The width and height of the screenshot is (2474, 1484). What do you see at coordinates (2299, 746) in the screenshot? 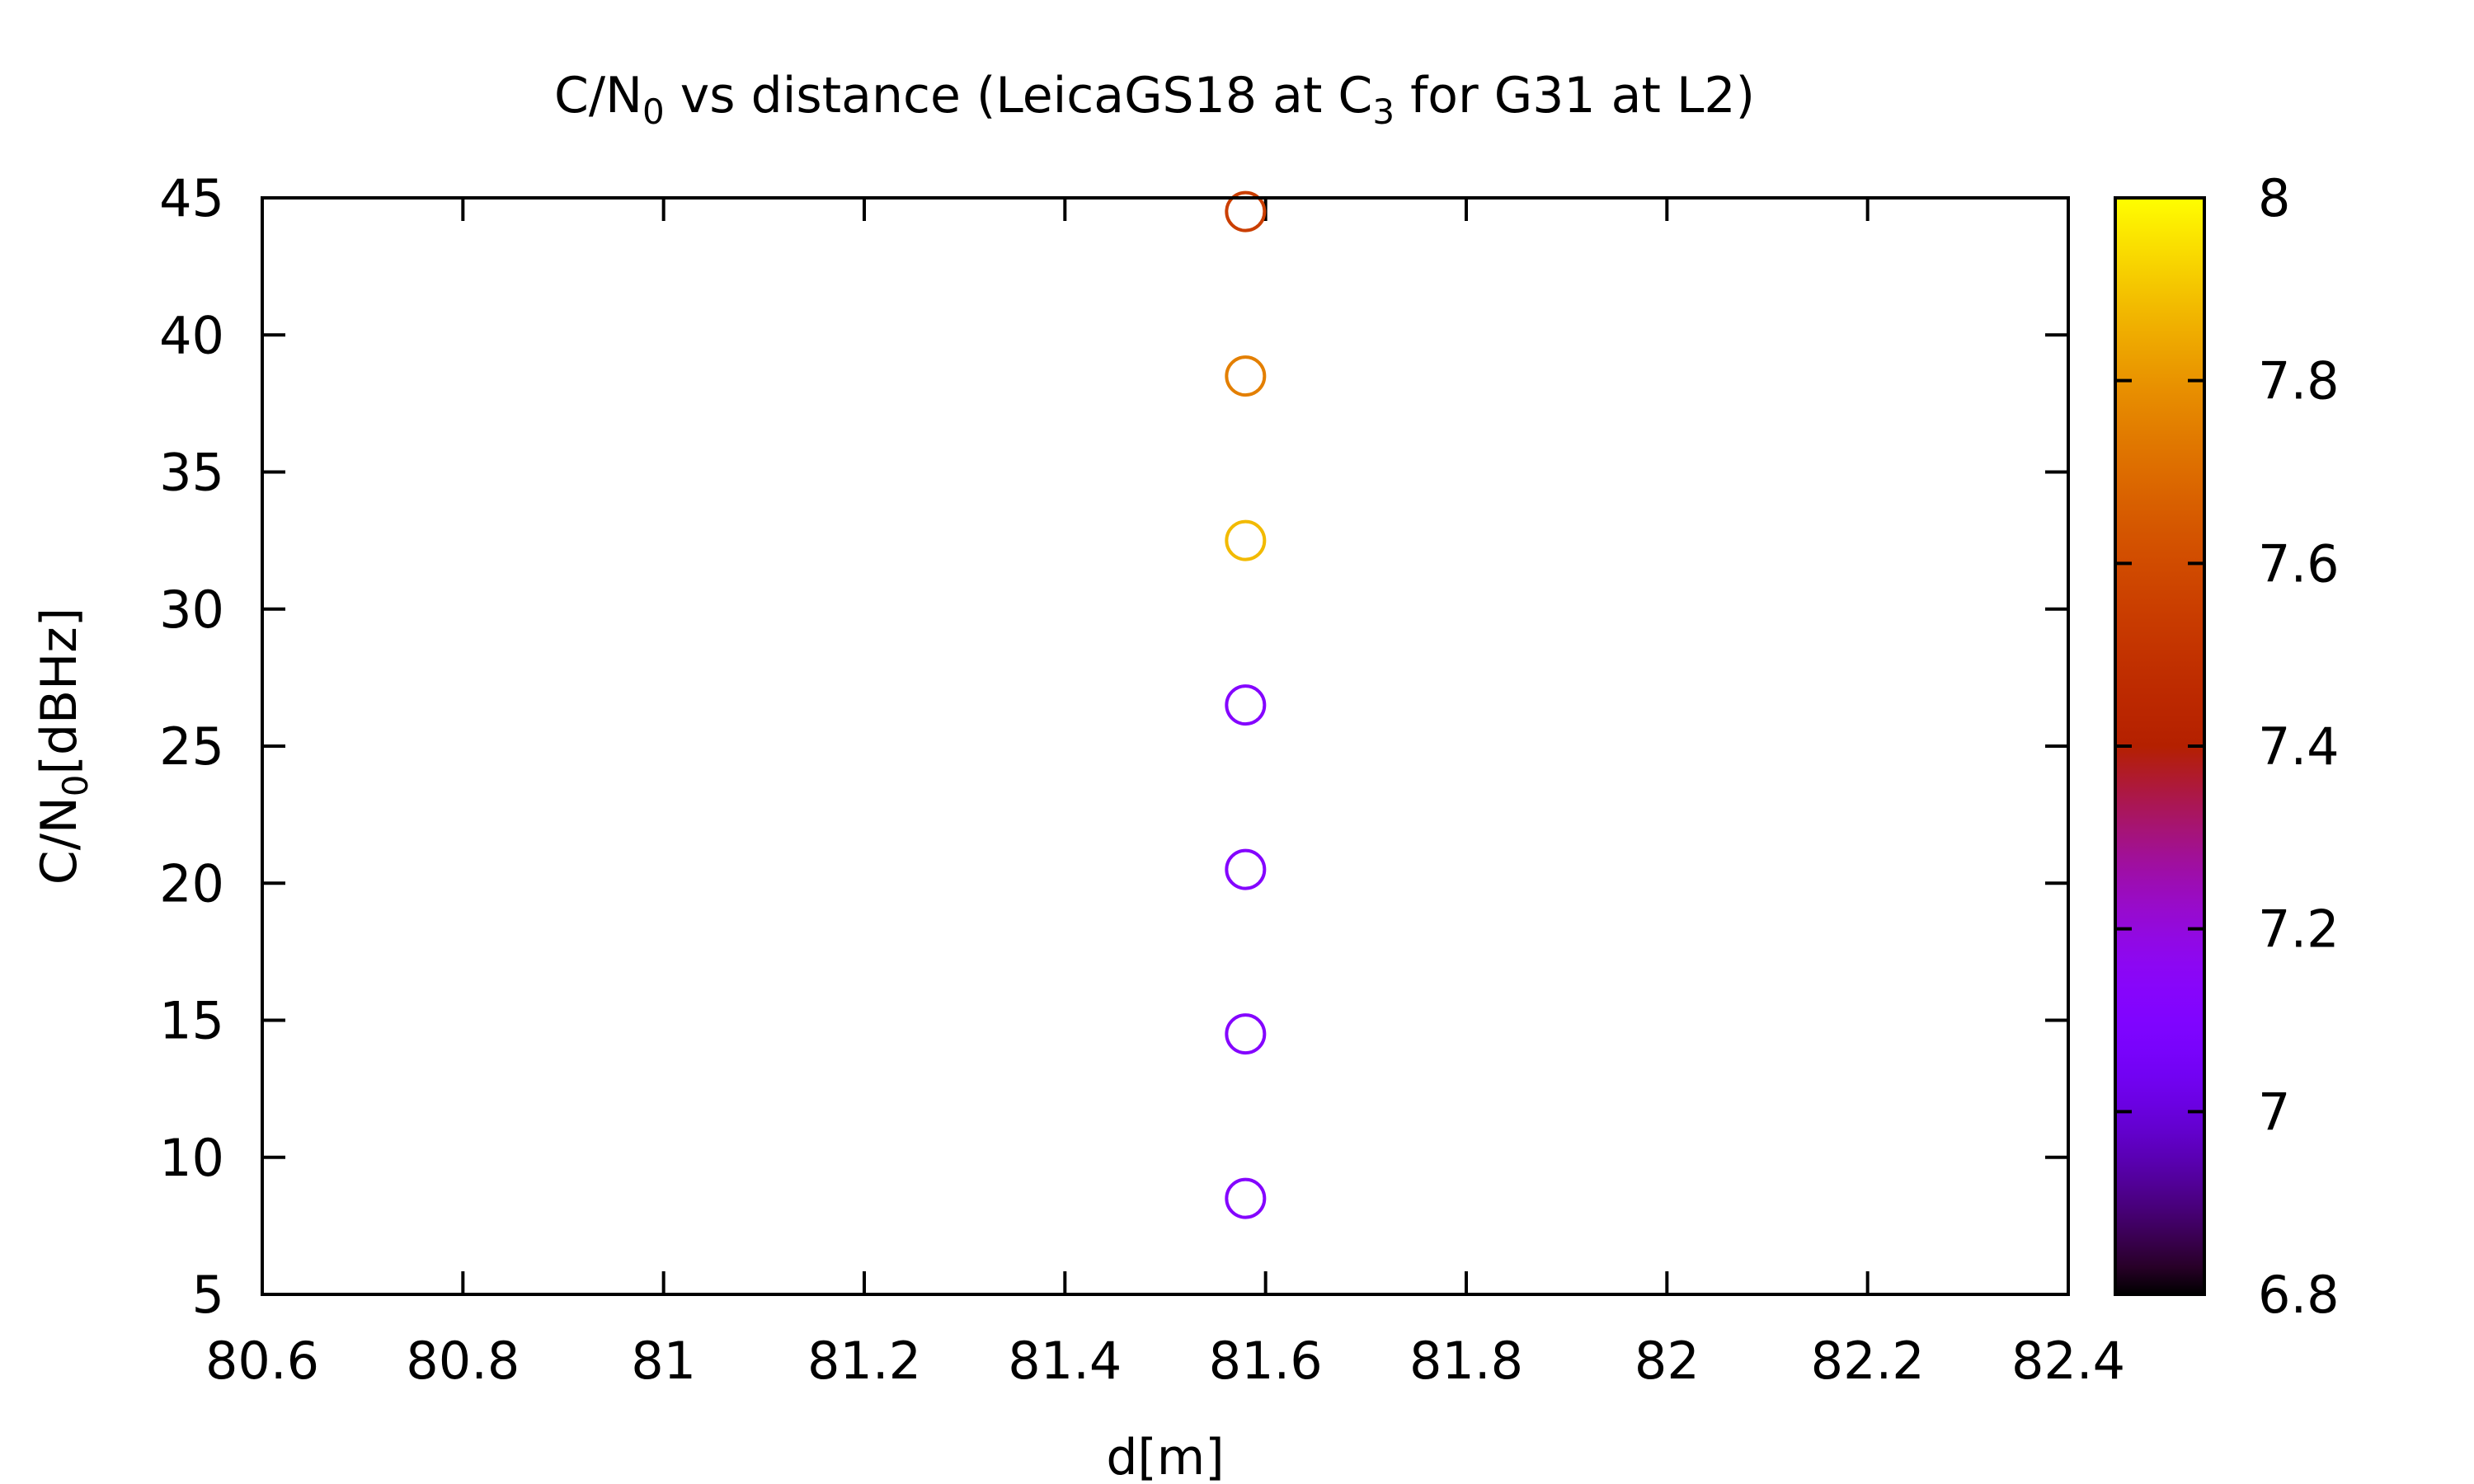
I see `colorbar-tick-label: 7.4` at bounding box center [2299, 746].